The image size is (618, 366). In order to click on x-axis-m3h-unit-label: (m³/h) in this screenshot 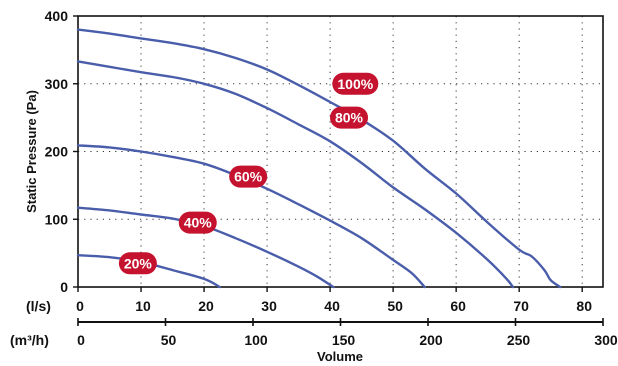, I will do `click(29, 340)`.